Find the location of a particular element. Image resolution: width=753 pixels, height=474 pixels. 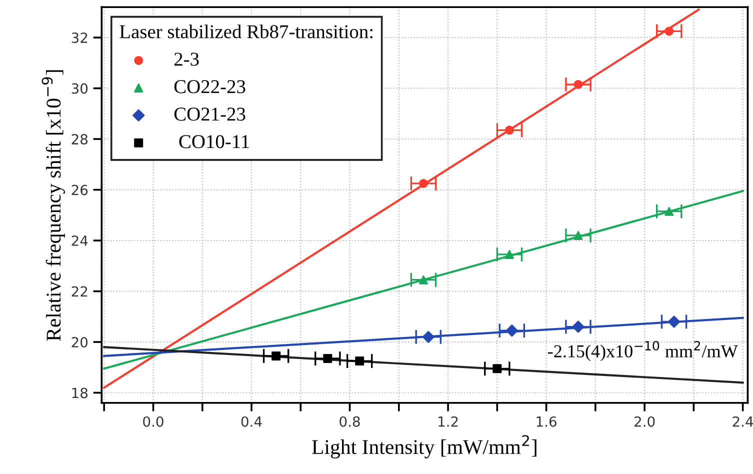

y-tick-label: 20 is located at coordinates (80, 342).